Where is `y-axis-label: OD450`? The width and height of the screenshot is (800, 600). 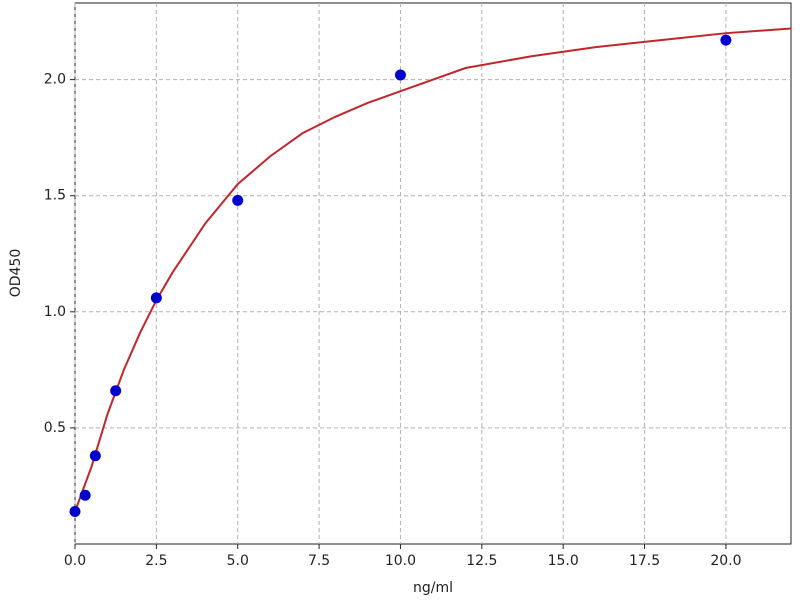
y-axis-label: OD450 is located at coordinates (16, 273).